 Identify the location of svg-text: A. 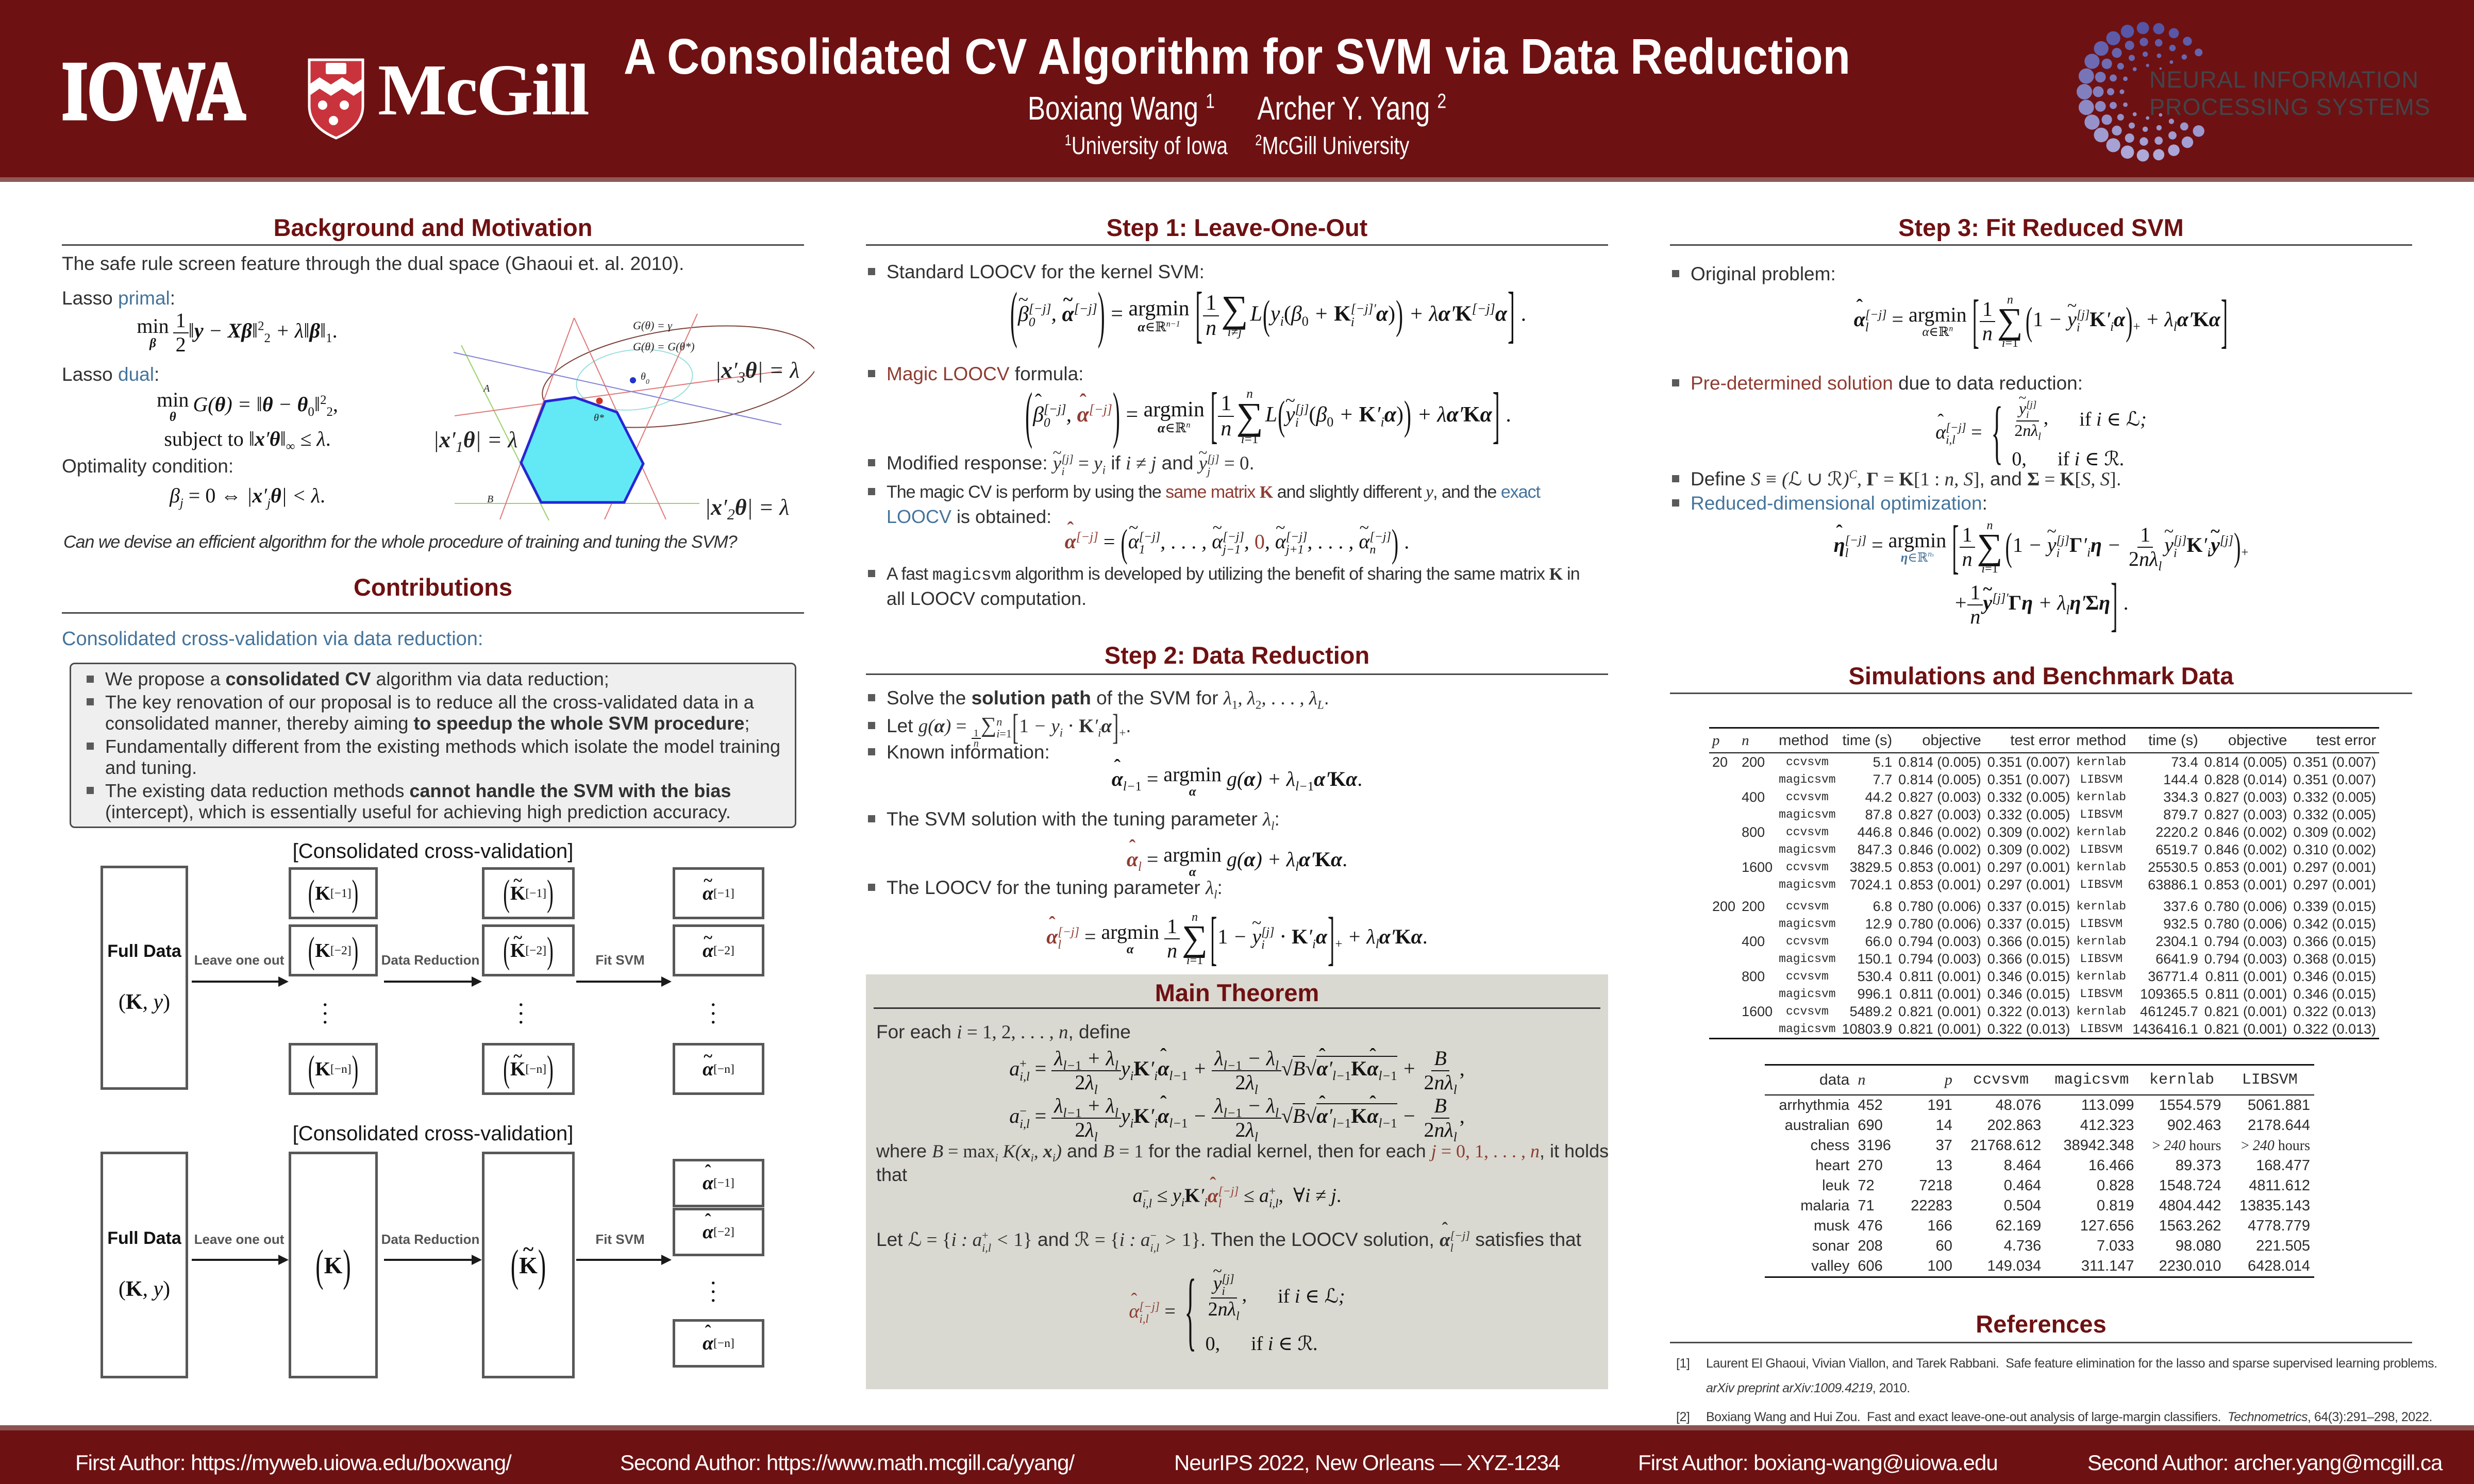
(486, 388).